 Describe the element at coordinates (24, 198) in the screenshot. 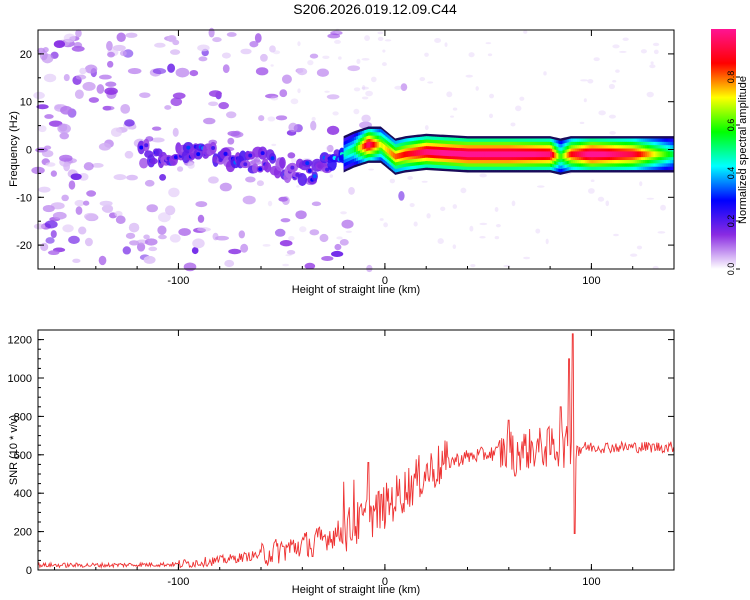

I see `y-tick-label: -10` at that location.